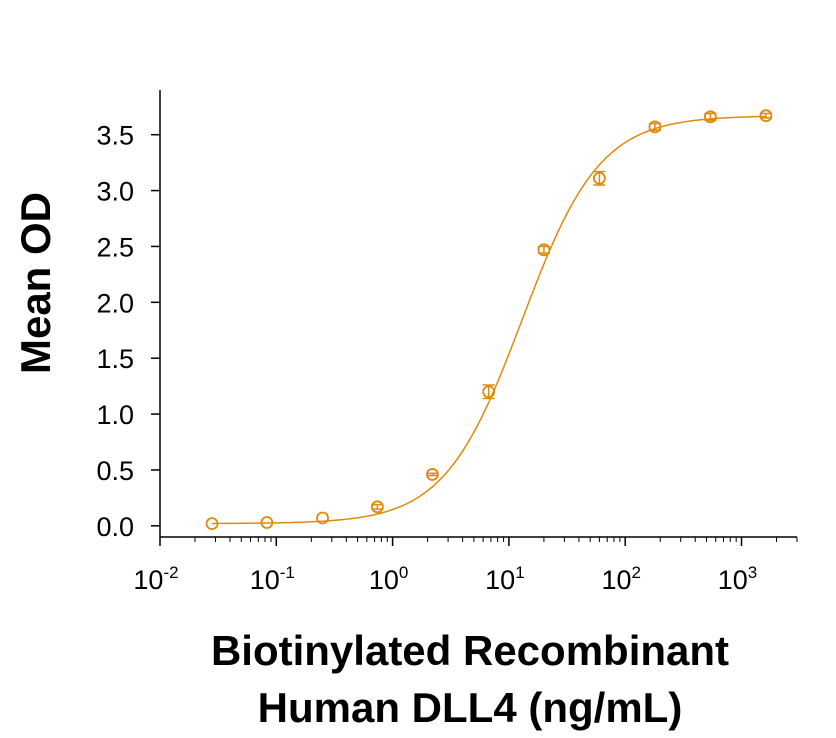  I want to click on x-axis-ticks: 10⁻² 10⁻¹ 10⁰ 10¹ 10² 10³, so click(465, 566).